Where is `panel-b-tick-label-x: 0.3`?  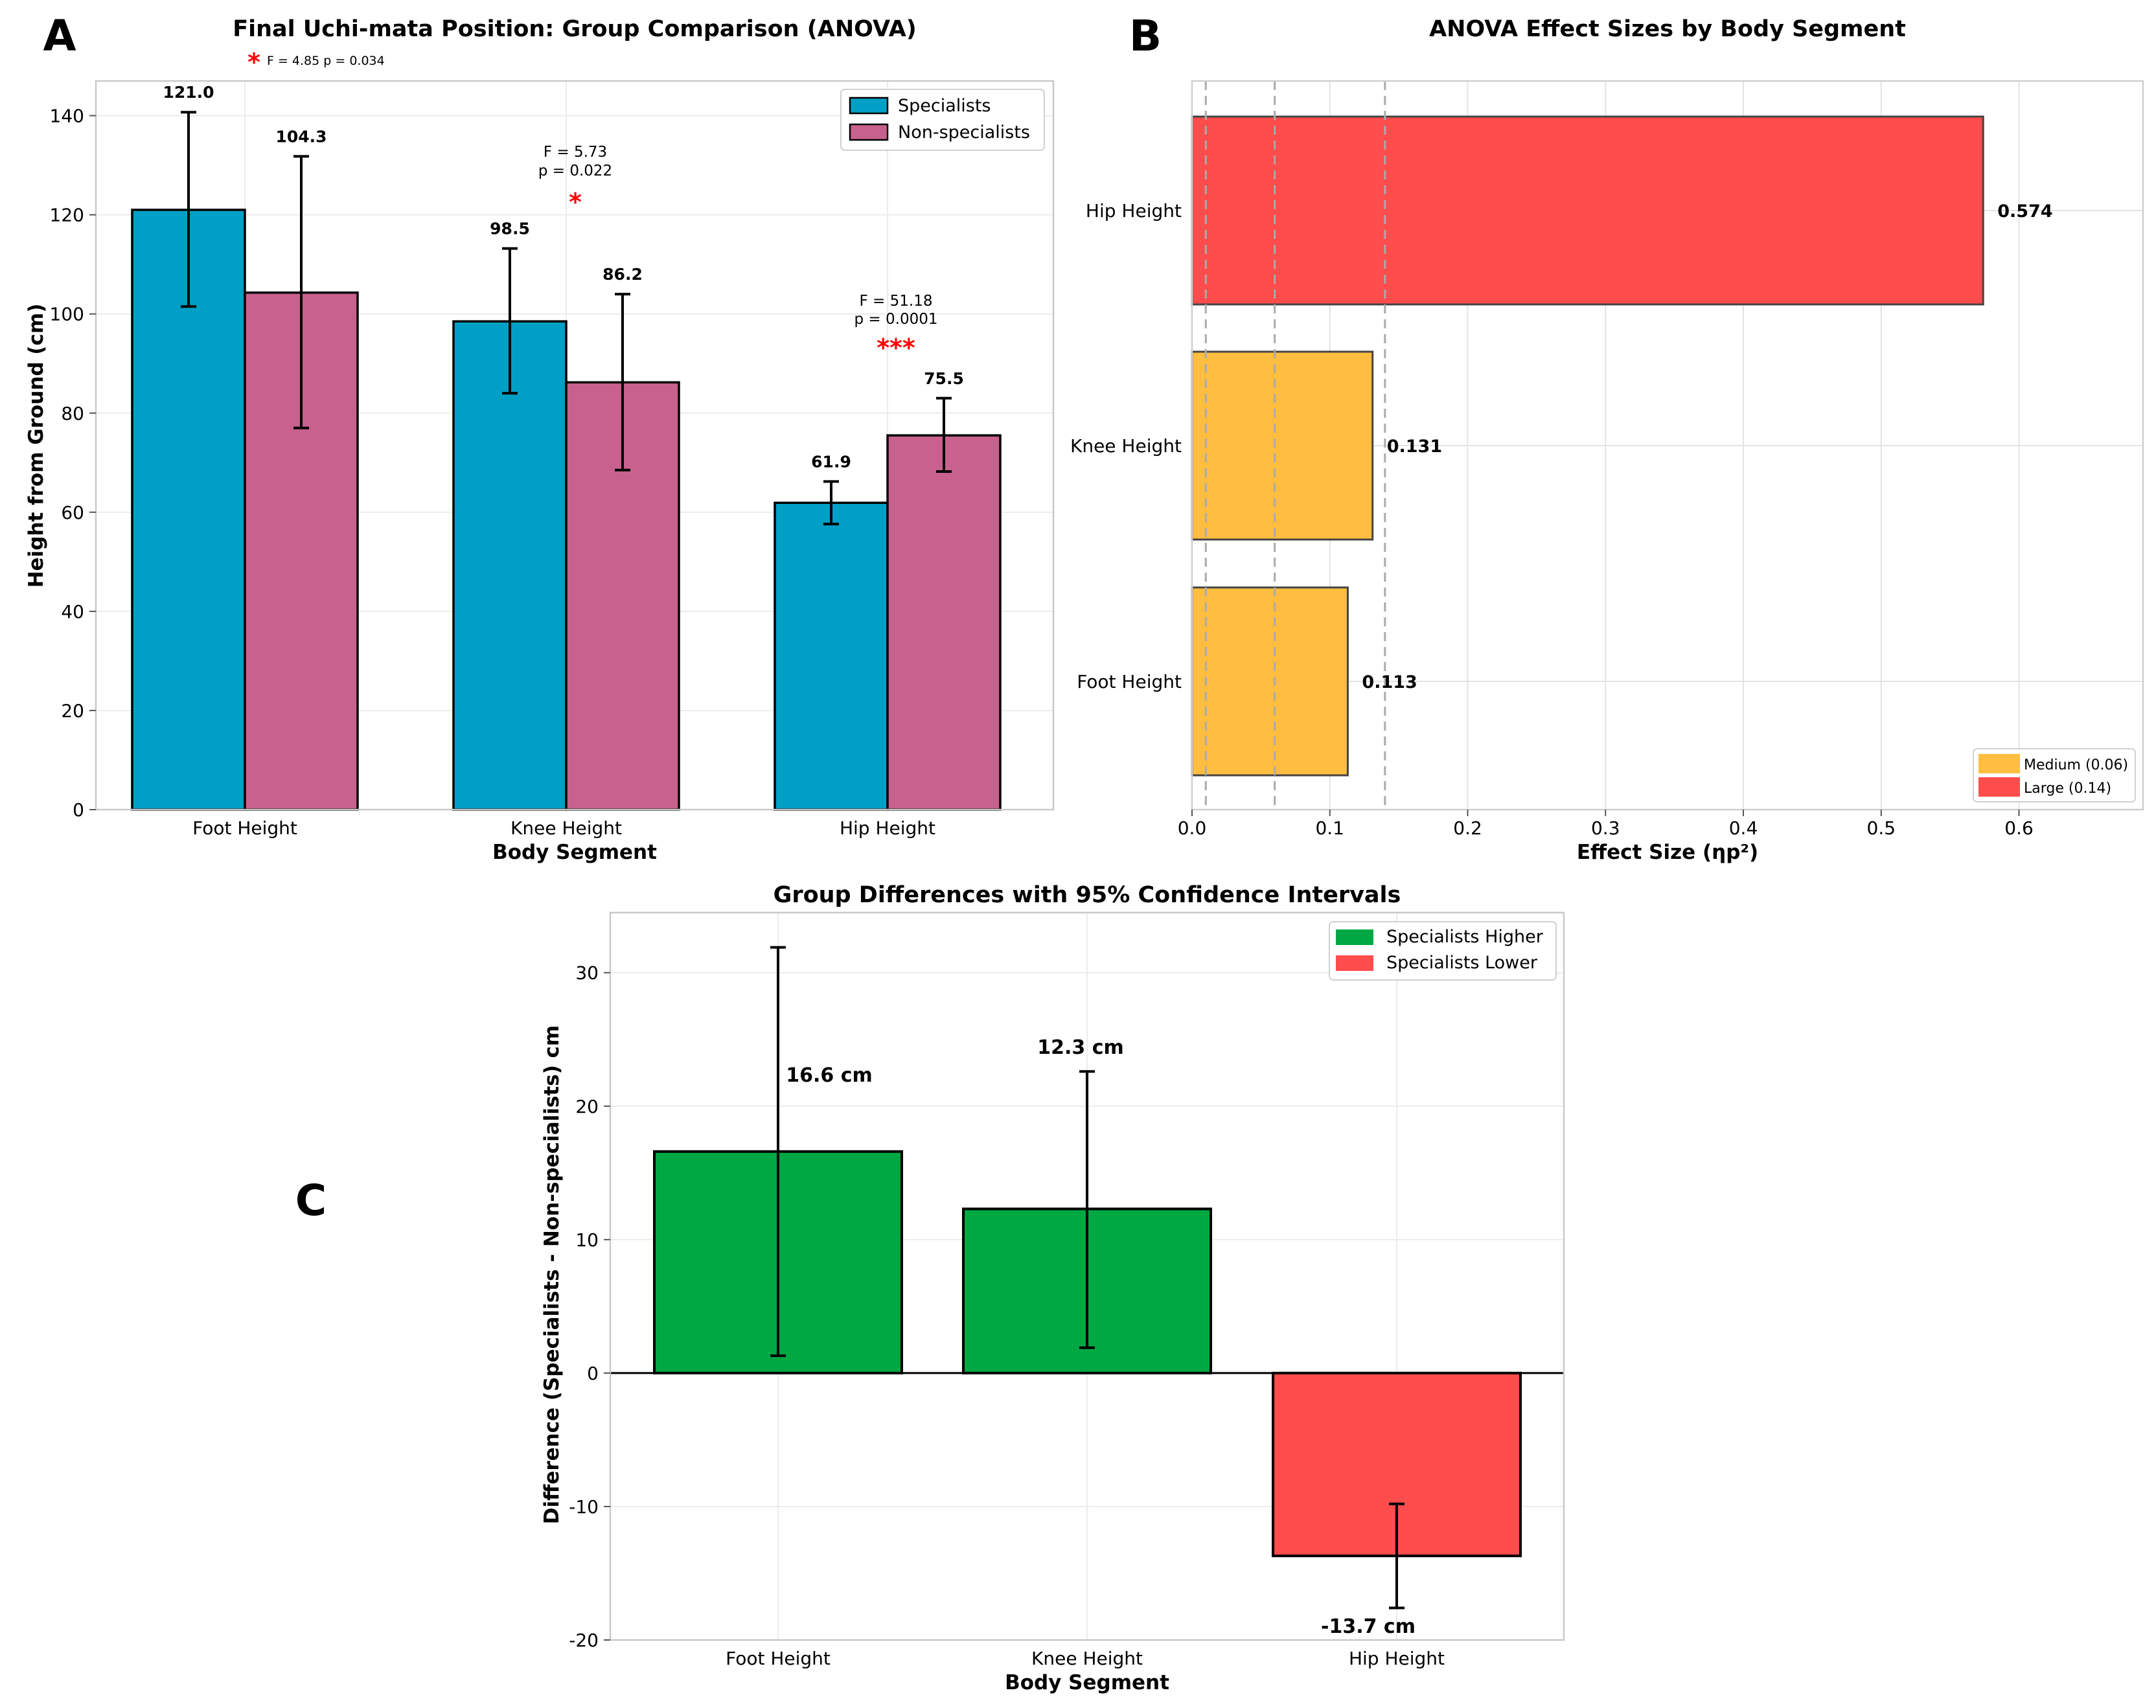
panel-b-tick-label-x: 0.3 is located at coordinates (1605, 828).